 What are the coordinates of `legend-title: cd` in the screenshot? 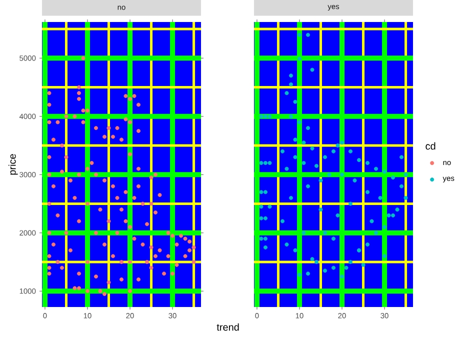 It's located at (431, 146).